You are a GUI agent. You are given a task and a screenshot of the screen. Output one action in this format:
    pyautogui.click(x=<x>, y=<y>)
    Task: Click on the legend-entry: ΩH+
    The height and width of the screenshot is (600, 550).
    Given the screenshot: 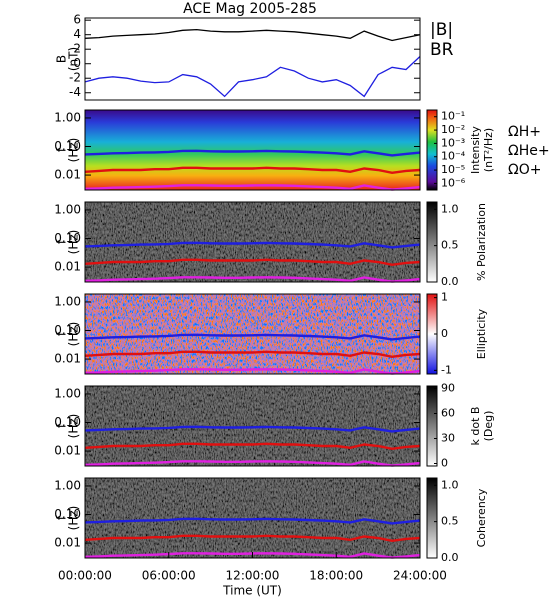 What is the action you would take?
    pyautogui.click(x=524, y=132)
    